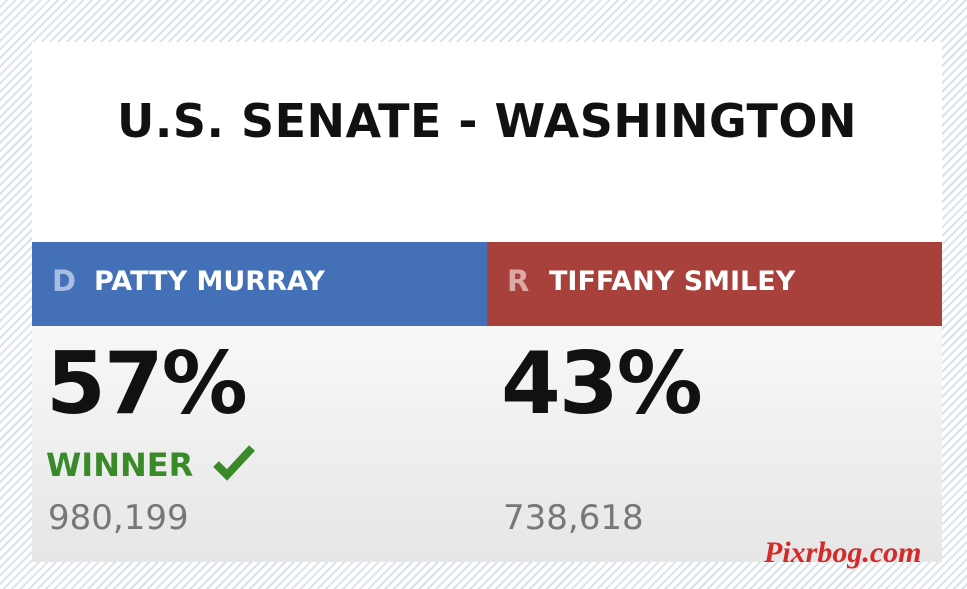 The image size is (967, 589). What do you see at coordinates (64, 281) in the screenshot?
I see `party-letter: D` at bounding box center [64, 281].